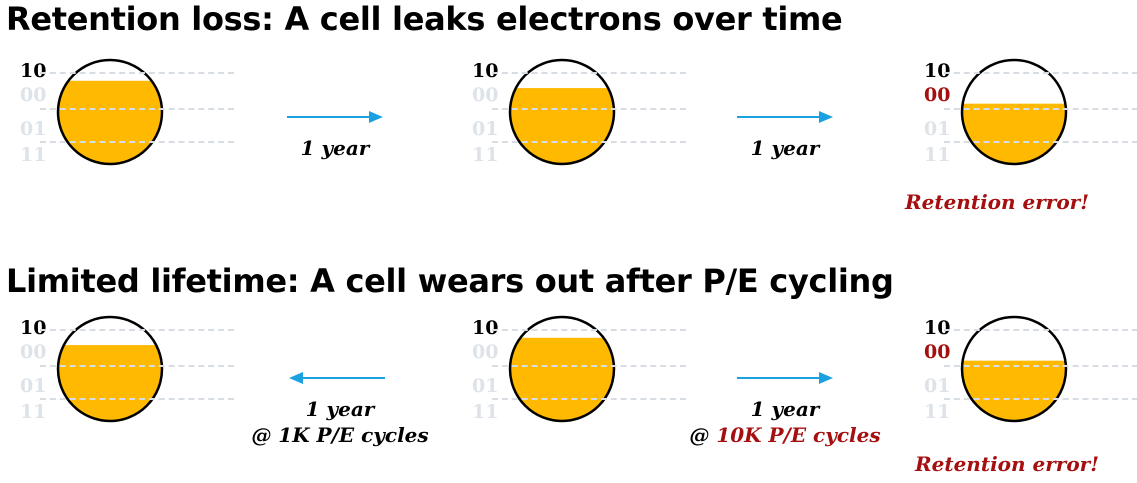 The image size is (1137, 483). I want to click on arrow-caption: 1 year @ 1K P/E cycles, so click(340, 422).